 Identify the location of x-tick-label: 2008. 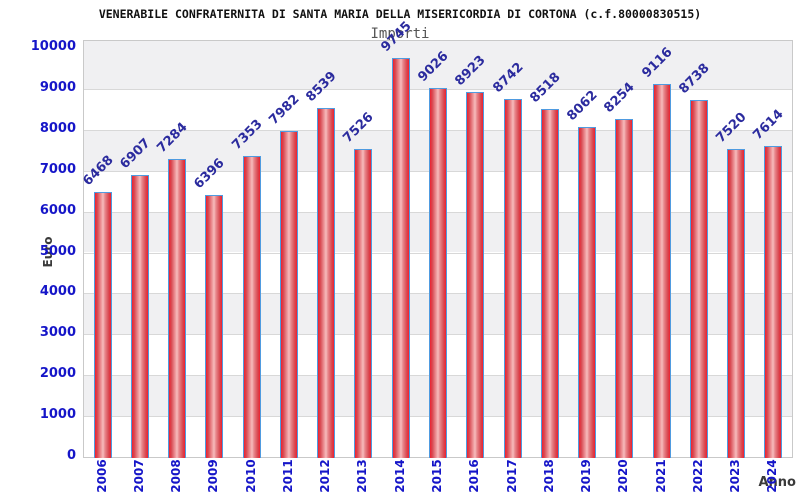
(176, 476).